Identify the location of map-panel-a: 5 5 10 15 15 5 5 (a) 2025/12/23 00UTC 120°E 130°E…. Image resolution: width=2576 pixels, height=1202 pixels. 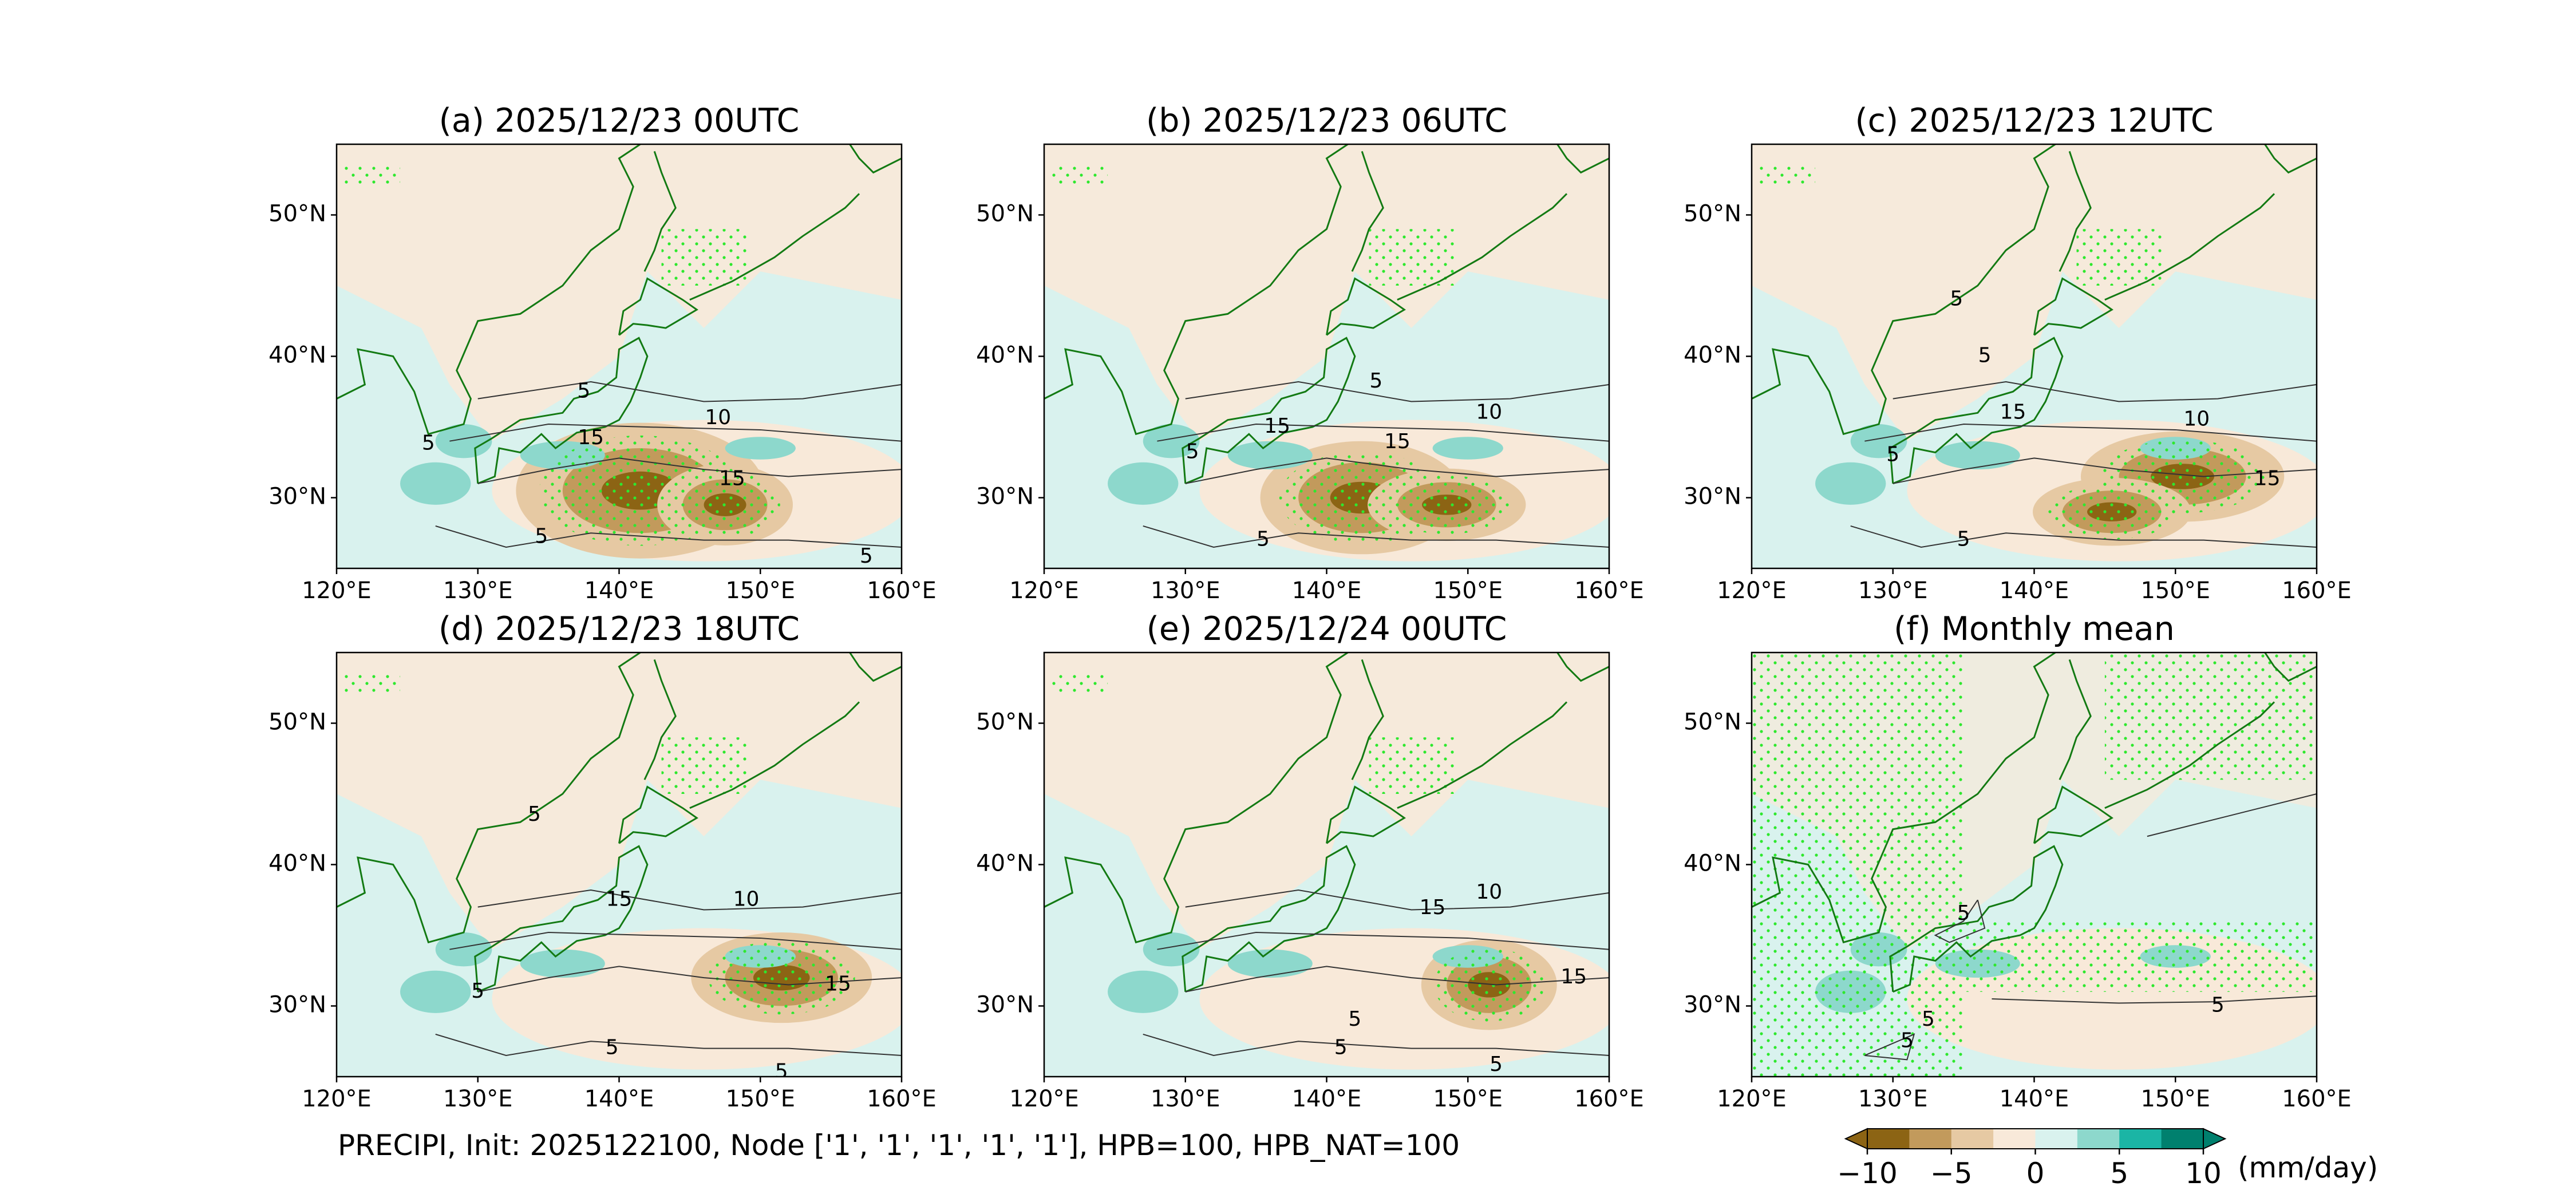
(602, 353).